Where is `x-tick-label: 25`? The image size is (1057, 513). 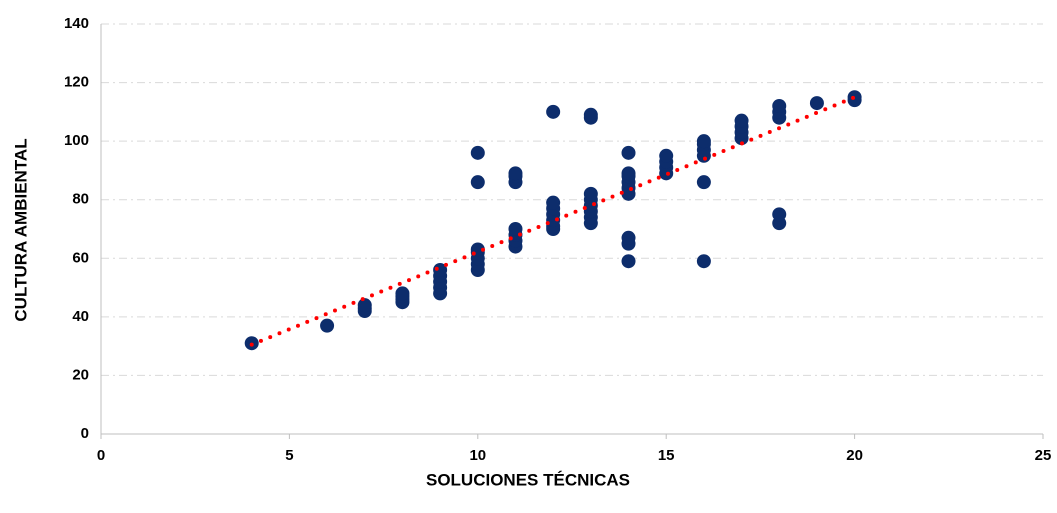
x-tick-label: 25 is located at coordinates (1043, 455).